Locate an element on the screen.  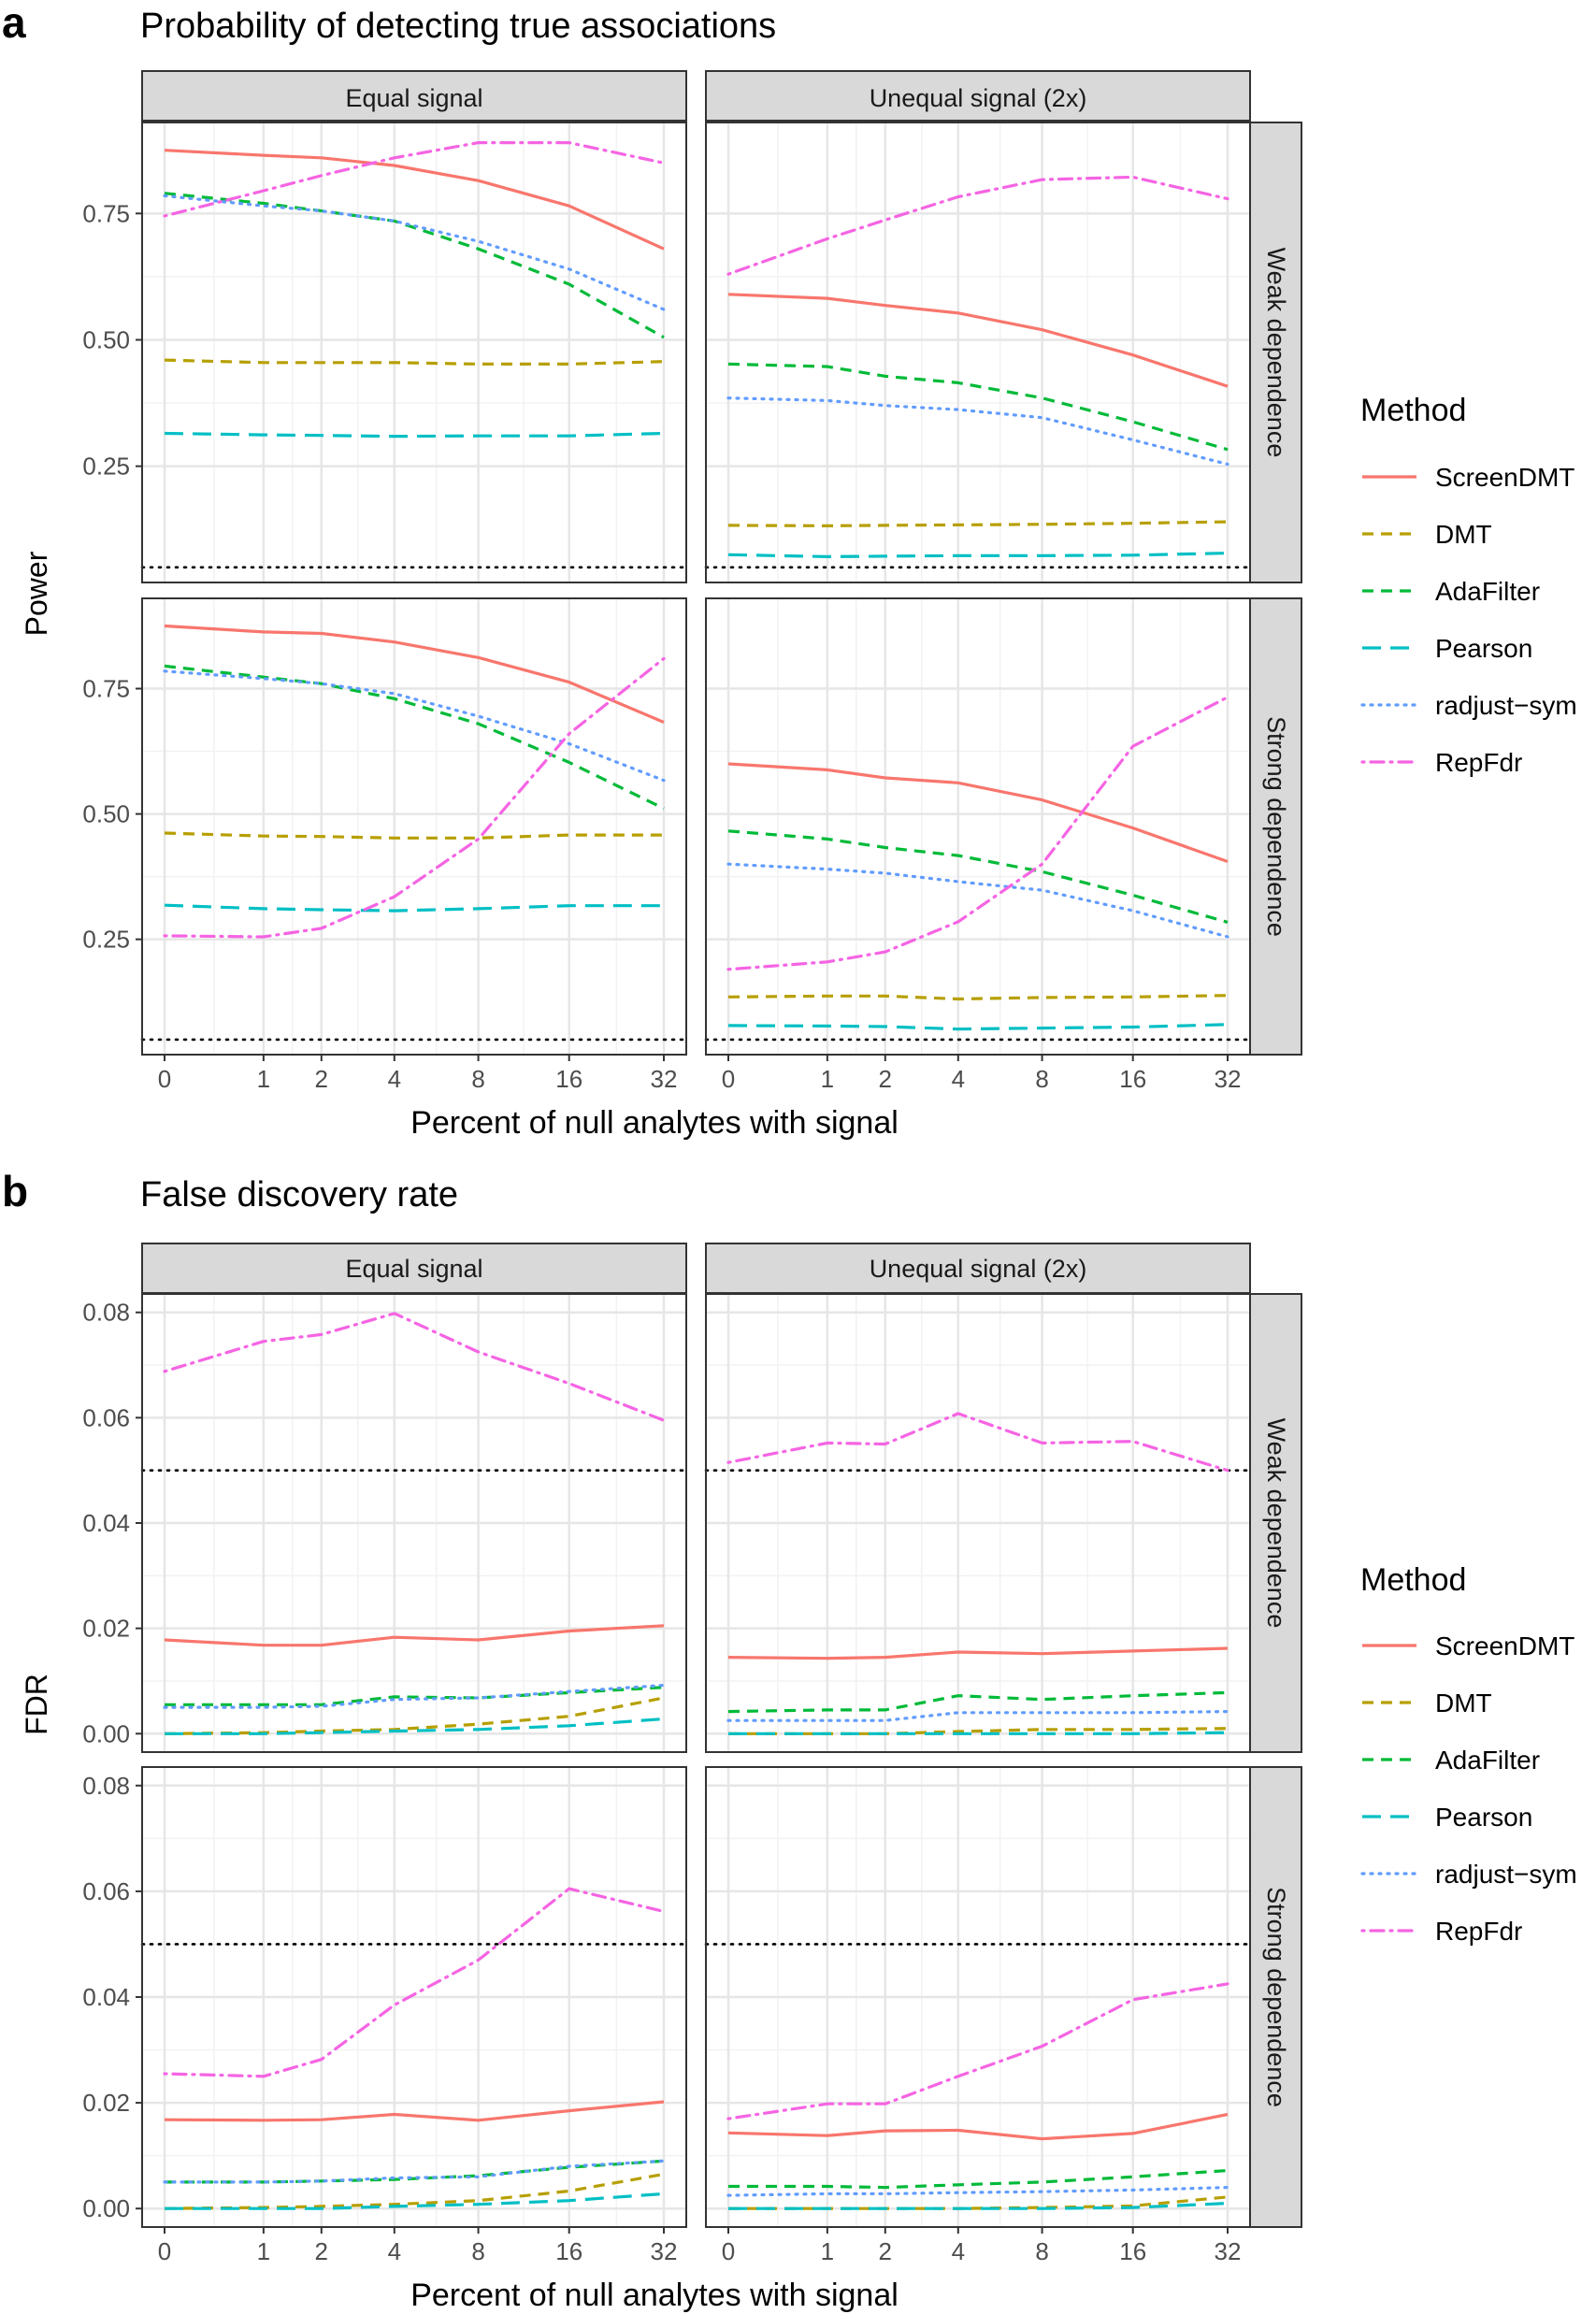
facet: 0.00 0.02 0.04 0.06 0.08 is located at coordinates (385, 1523).